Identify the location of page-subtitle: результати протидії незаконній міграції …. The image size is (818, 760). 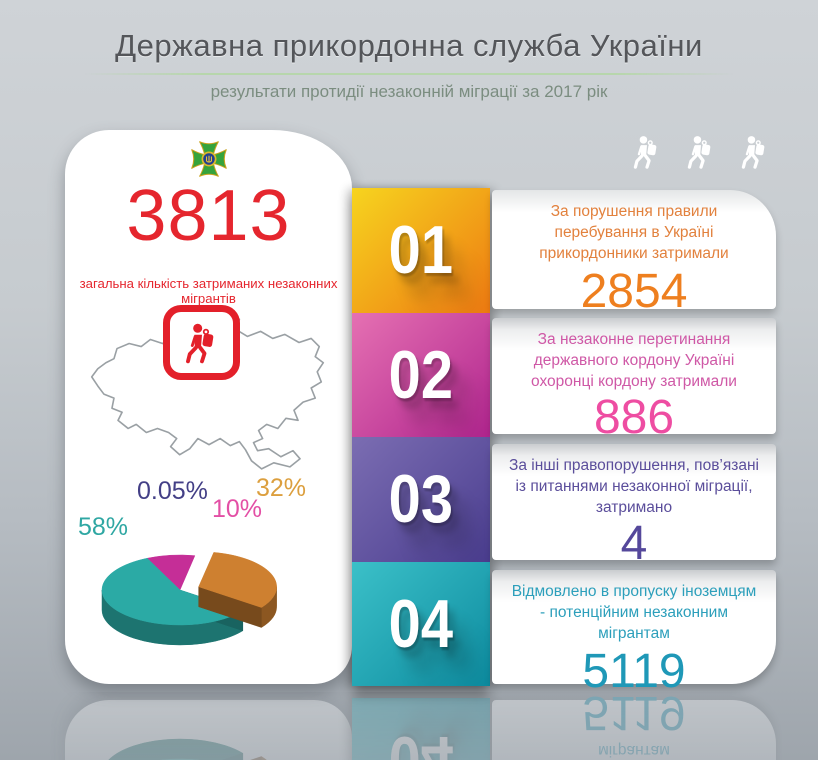
(409, 91).